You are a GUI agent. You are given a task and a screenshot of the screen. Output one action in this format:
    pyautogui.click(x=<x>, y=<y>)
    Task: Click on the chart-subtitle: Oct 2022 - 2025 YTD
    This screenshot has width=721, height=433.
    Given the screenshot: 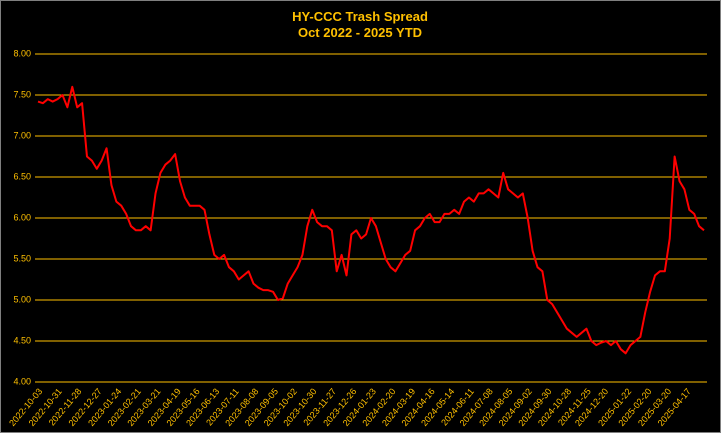 What is the action you would take?
    pyautogui.click(x=360, y=32)
    